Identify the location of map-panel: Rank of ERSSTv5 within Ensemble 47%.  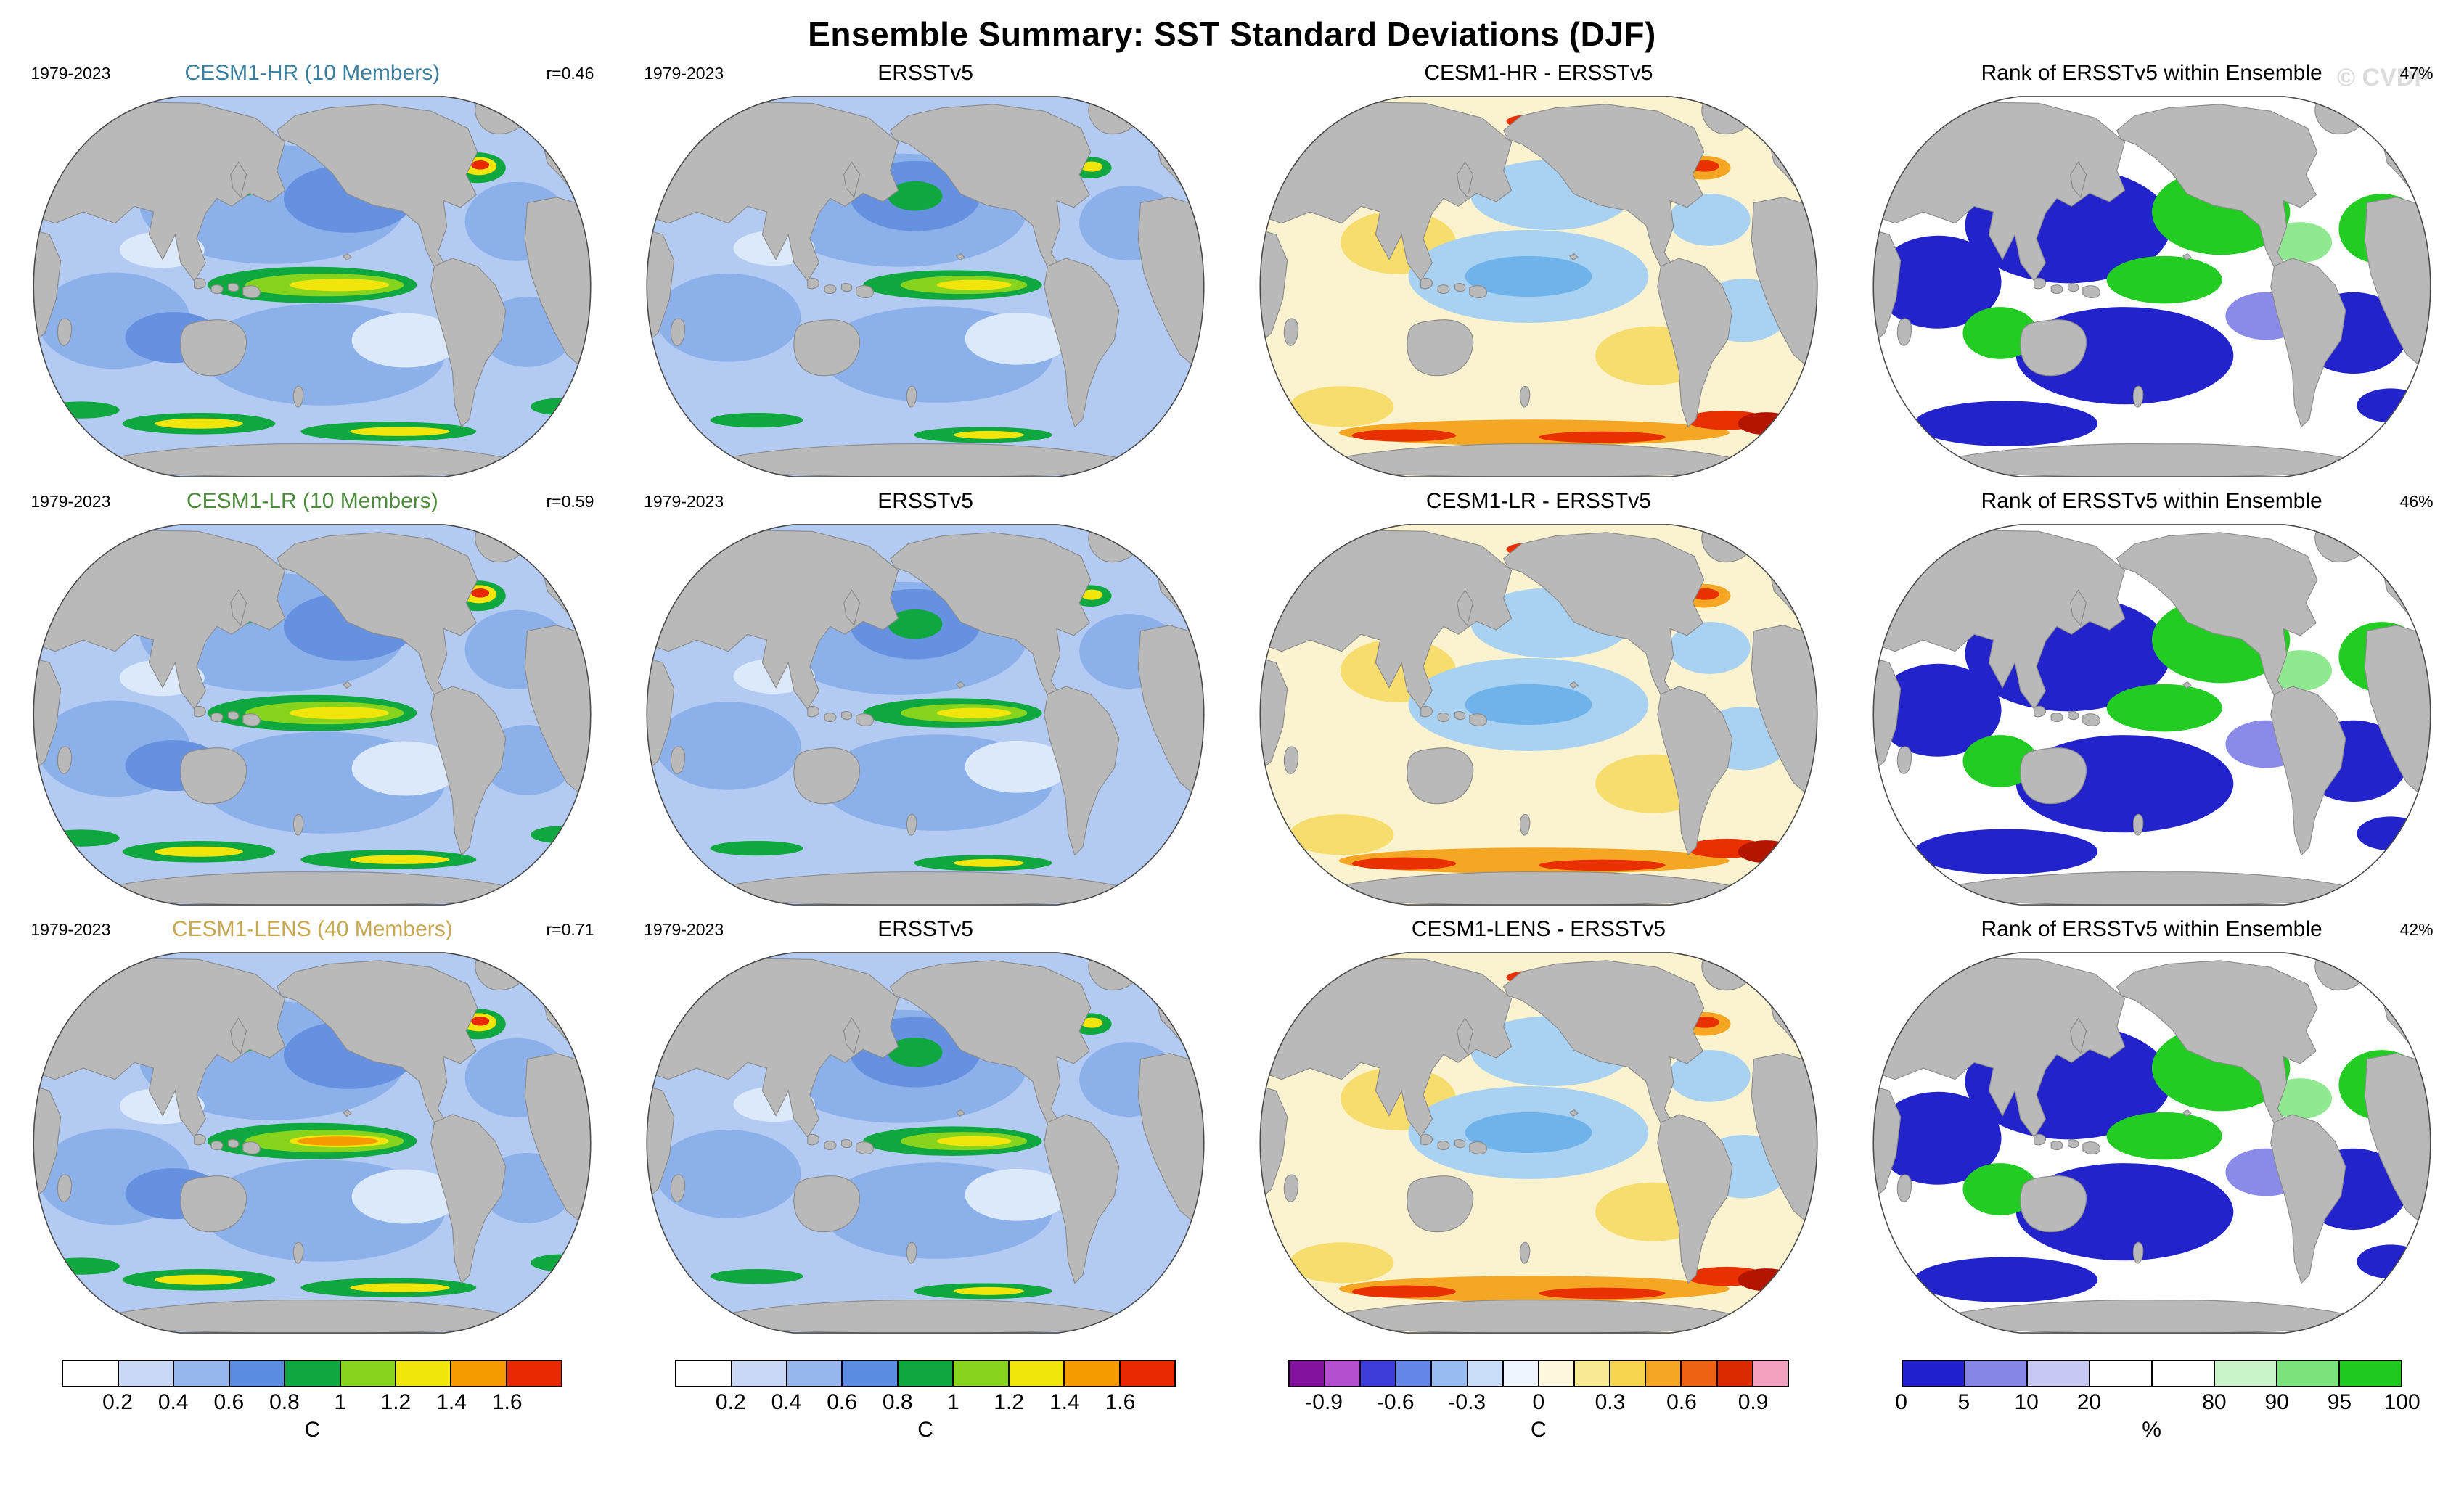
(2151, 271).